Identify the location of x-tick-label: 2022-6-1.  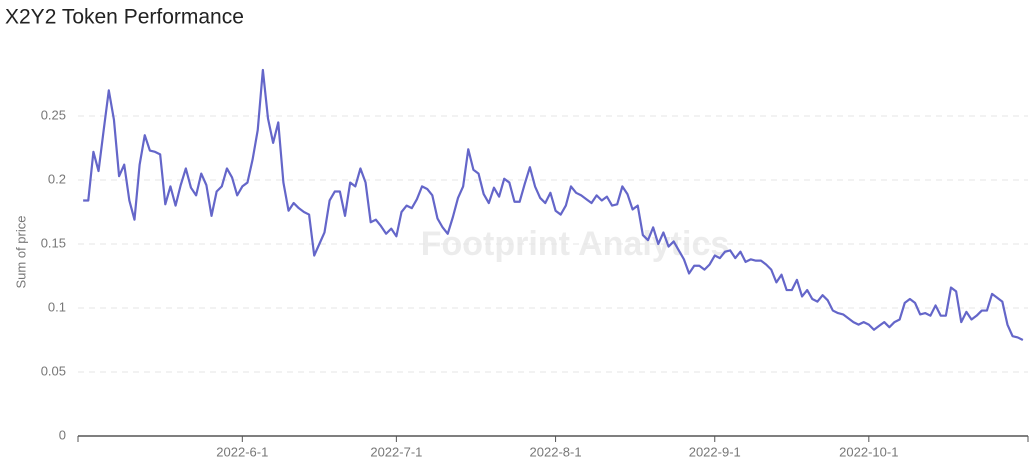
(242, 451).